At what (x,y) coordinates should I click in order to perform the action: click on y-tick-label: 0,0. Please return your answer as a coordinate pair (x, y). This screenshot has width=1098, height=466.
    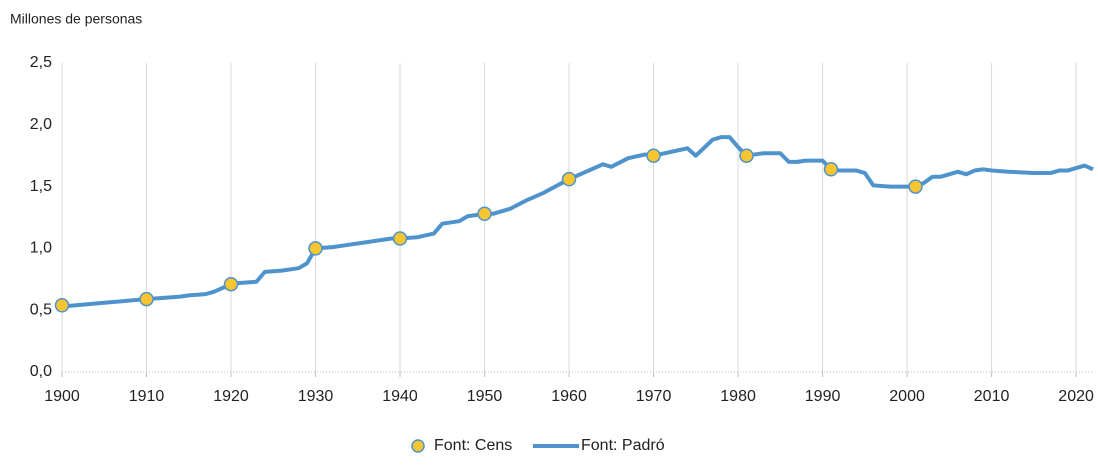
    Looking at the image, I should click on (41, 371).